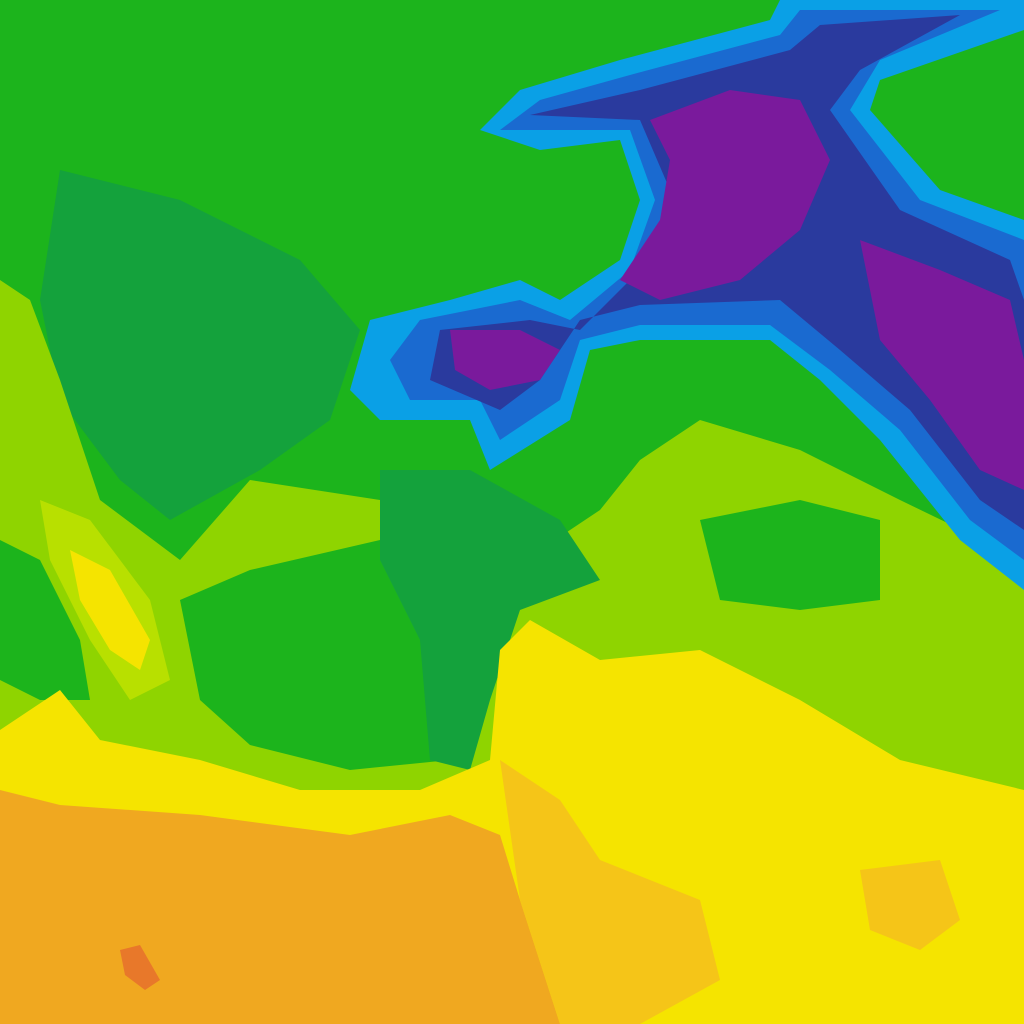  What do you see at coordinates (140, 967) in the screenshot?
I see `hot-spot` at bounding box center [140, 967].